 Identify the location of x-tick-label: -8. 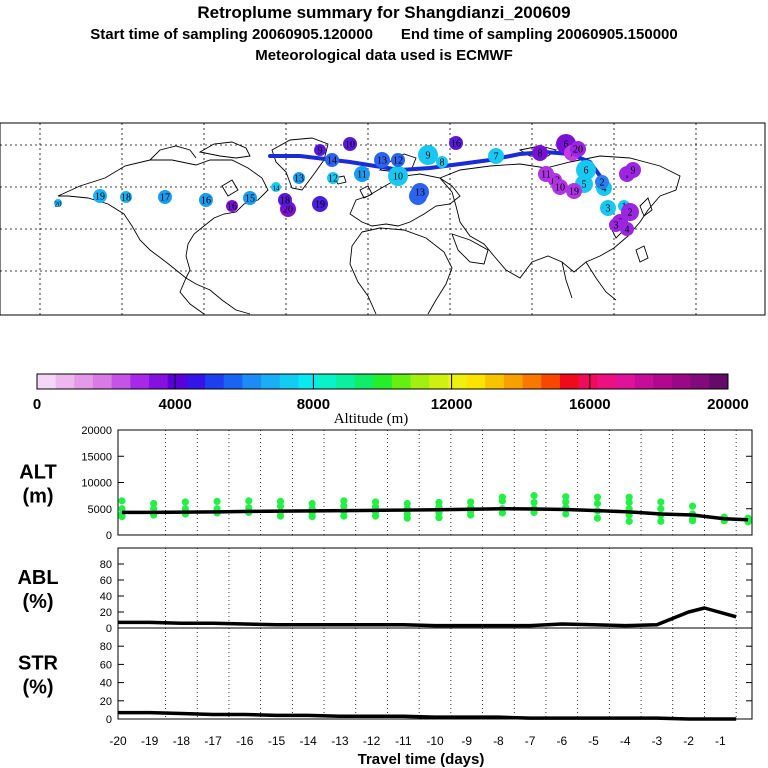
(498, 741).